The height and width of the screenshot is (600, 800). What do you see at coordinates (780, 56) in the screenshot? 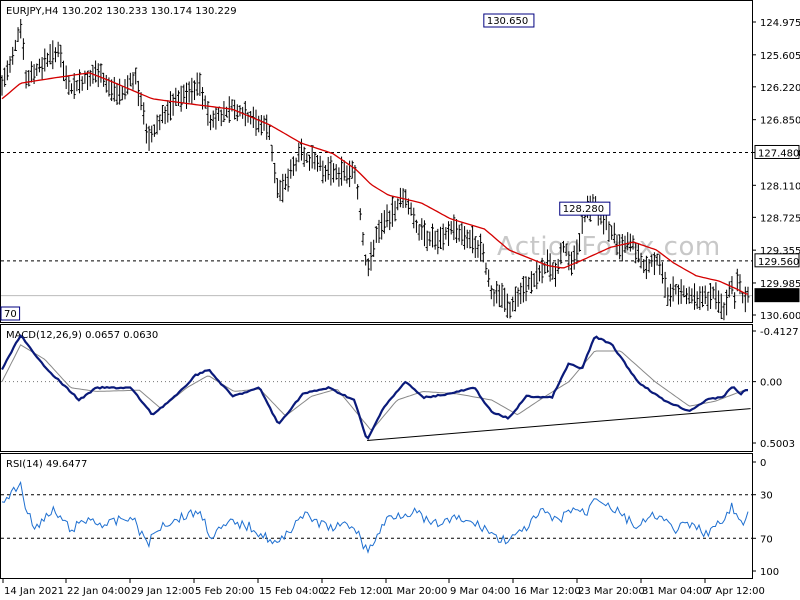
I see `price-y-tick-label: 125.605` at bounding box center [780, 56].